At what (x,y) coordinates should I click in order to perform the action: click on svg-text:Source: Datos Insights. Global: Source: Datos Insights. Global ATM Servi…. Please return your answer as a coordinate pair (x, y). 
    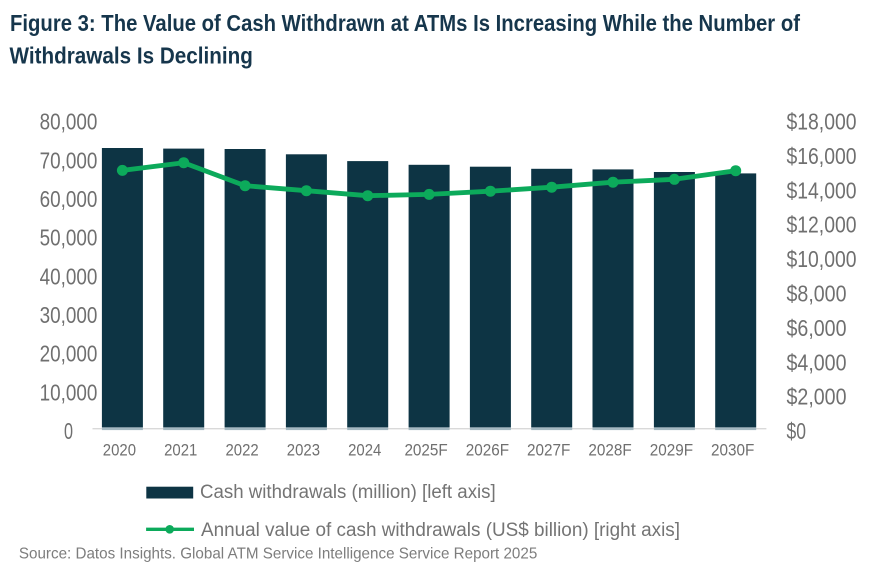
    Looking at the image, I should click on (278, 553).